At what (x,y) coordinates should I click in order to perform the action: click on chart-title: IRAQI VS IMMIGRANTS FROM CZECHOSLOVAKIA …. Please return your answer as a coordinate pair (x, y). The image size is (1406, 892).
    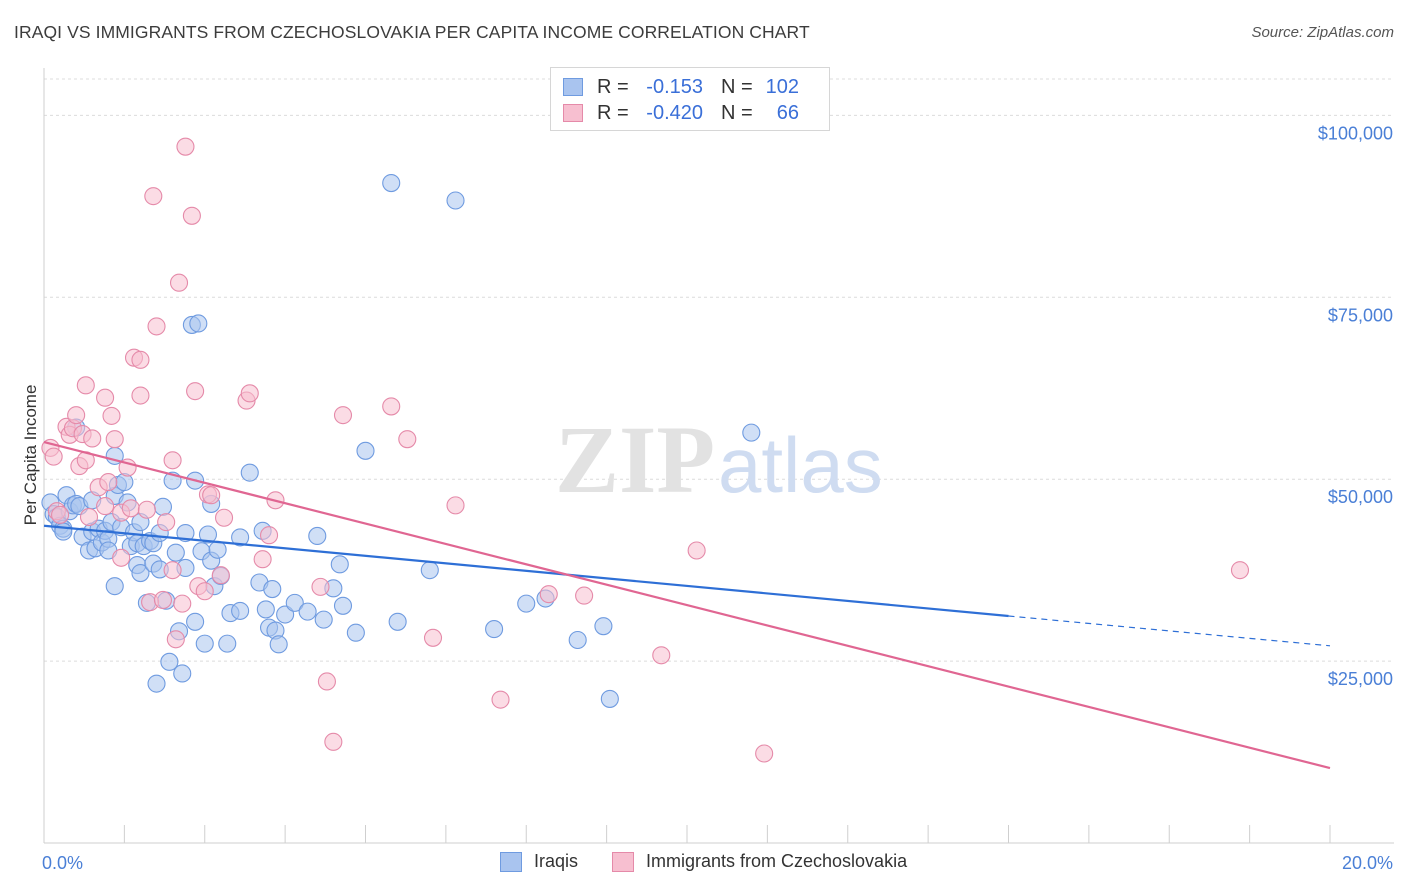
    Looking at the image, I should click on (412, 32).